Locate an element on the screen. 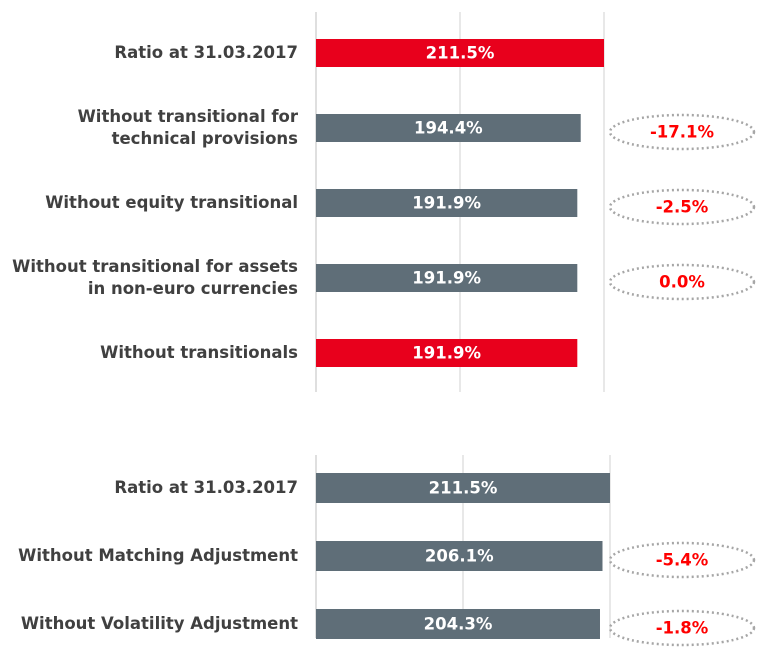 Image resolution: width=758 pixels, height=650 pixels. value-label: 204.3% is located at coordinates (458, 624).